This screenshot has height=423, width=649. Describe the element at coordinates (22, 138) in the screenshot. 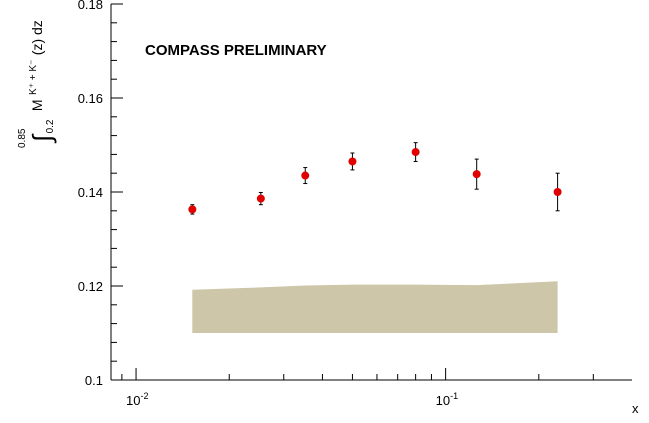

I see `y-label-upper-limit: 0.85` at that location.